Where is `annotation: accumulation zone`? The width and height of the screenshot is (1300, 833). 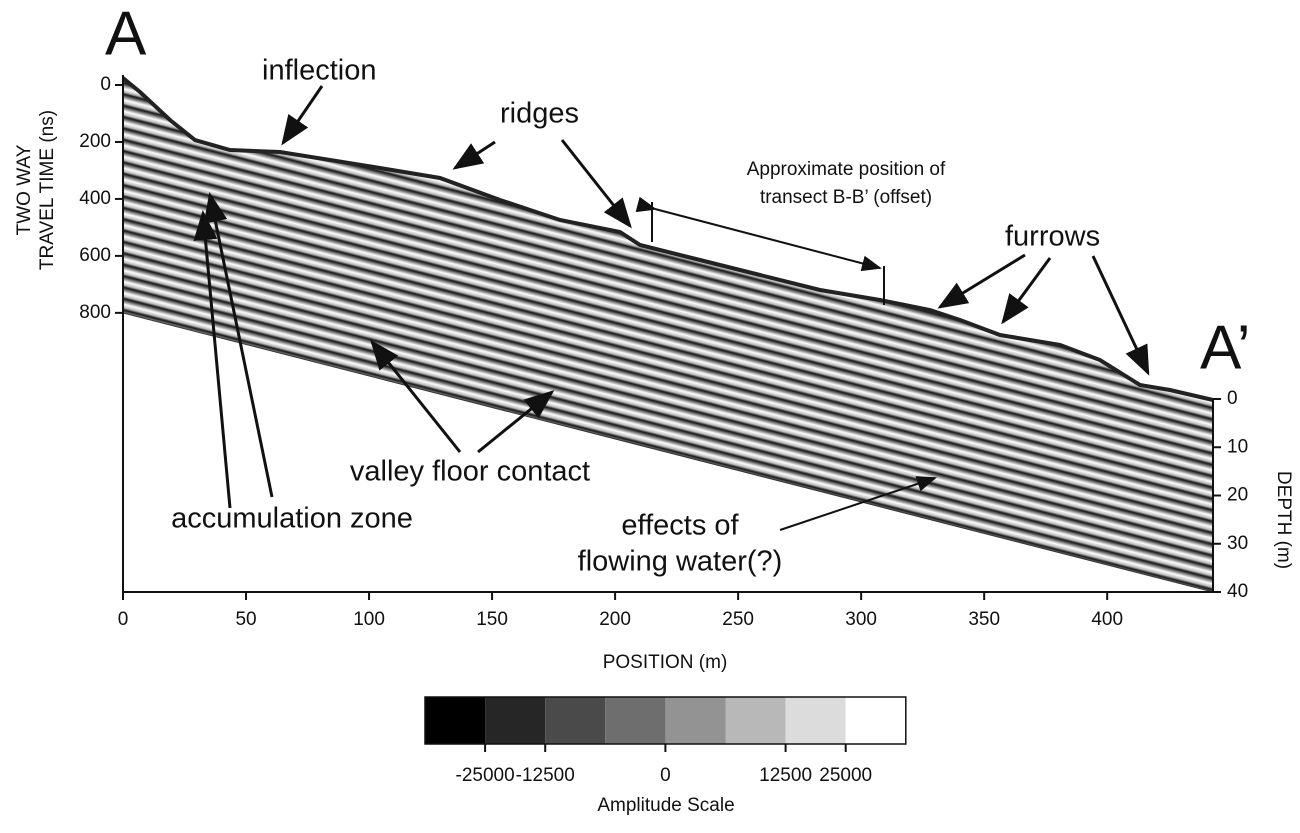 annotation: accumulation zone is located at coordinates (292, 519).